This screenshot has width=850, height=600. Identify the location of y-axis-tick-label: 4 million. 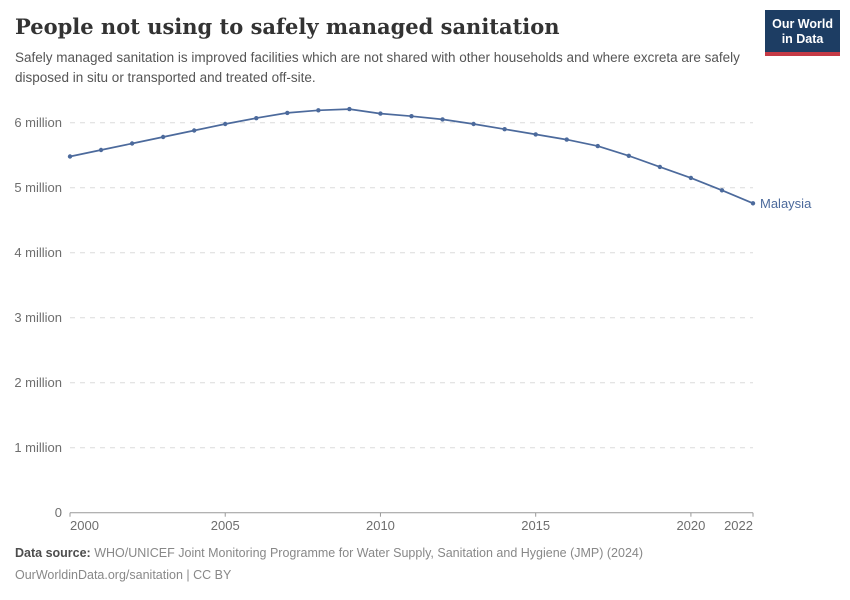
(38, 252).